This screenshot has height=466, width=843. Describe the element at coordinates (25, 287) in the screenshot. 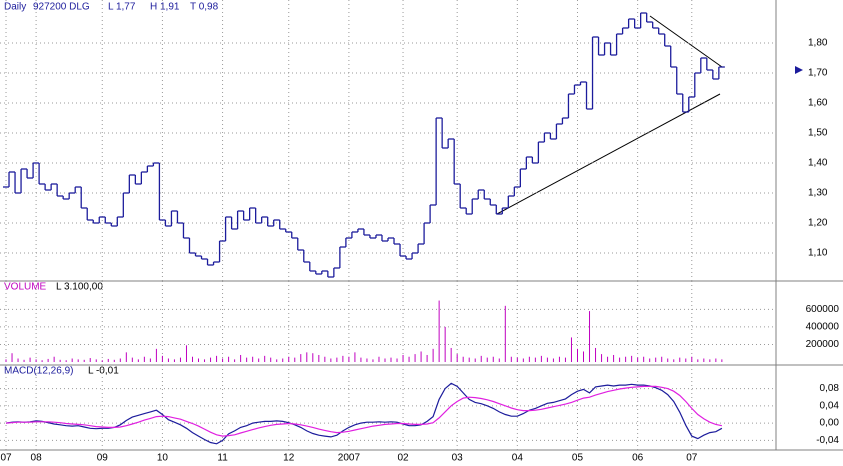

I see `volume-title: VOLUME` at that location.